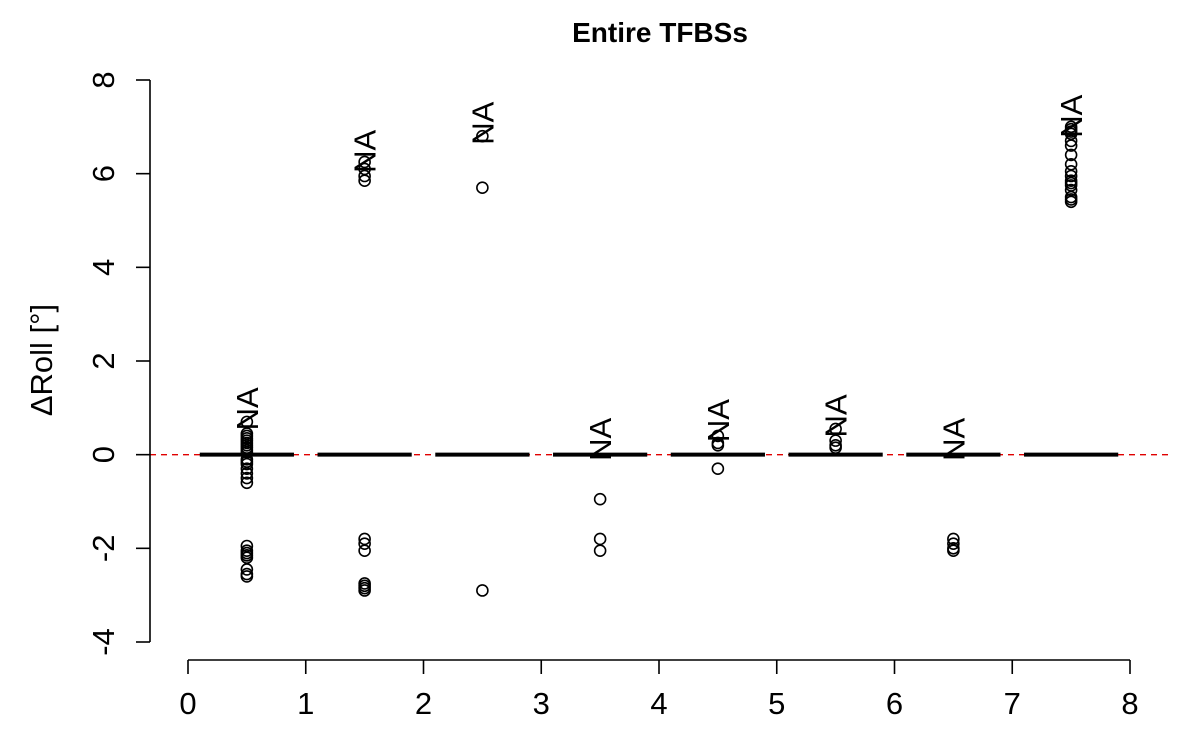 Image resolution: width=1200 pixels, height=750 pixels. I want to click on x-tick-label: 4, so click(658, 703).